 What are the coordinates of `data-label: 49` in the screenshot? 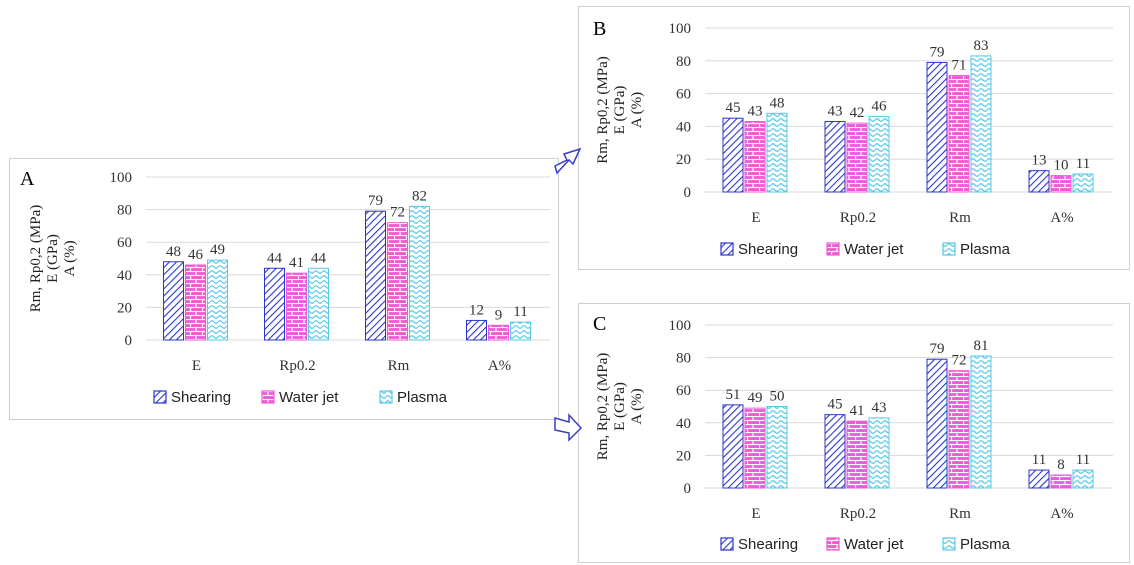 It's located at (755, 398).